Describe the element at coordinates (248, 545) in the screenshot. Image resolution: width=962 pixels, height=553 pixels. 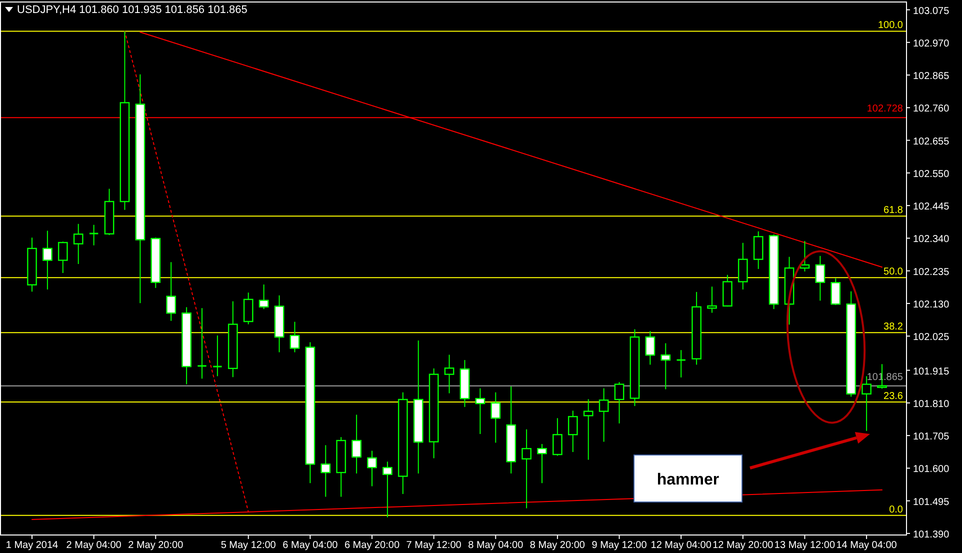
I see `x-tick-label: 5 May 12:00` at that location.